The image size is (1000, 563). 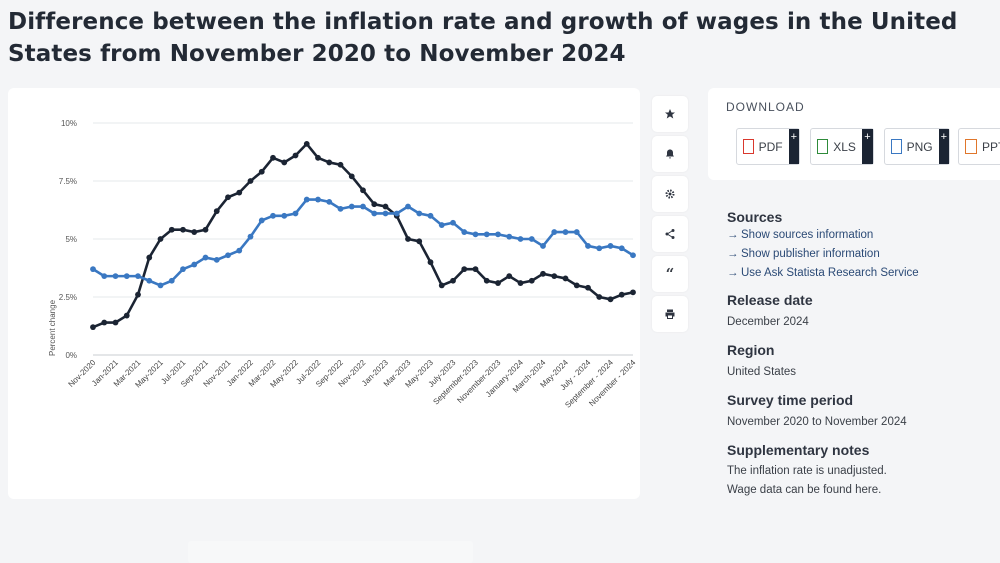 I want to click on bell-icon, so click(x=670, y=154).